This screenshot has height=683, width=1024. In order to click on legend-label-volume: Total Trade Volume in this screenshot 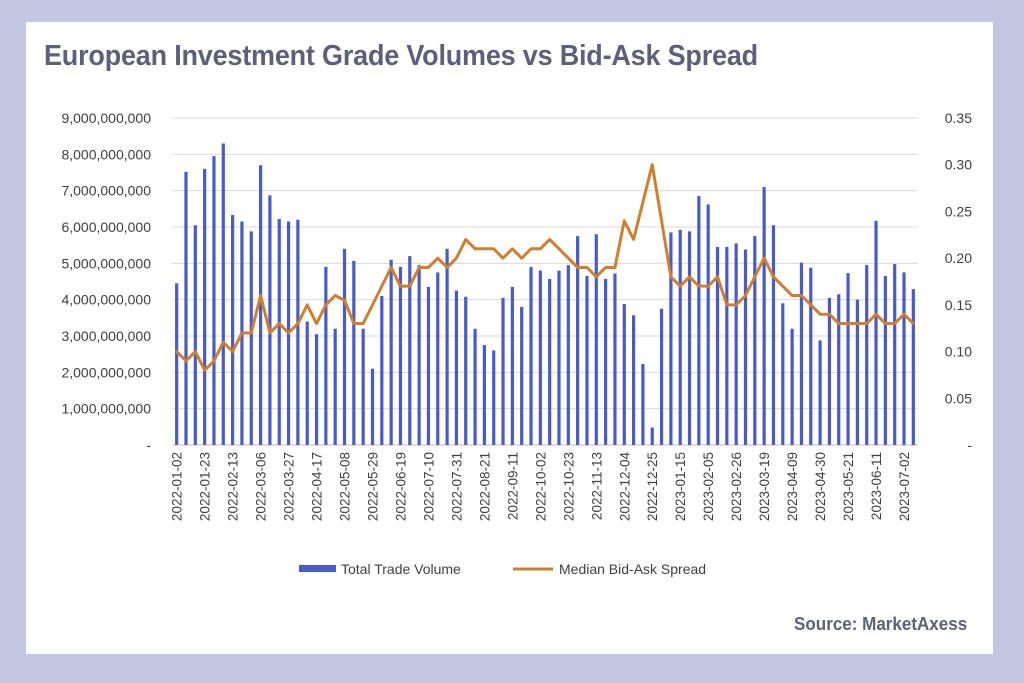, I will do `click(401, 569)`.